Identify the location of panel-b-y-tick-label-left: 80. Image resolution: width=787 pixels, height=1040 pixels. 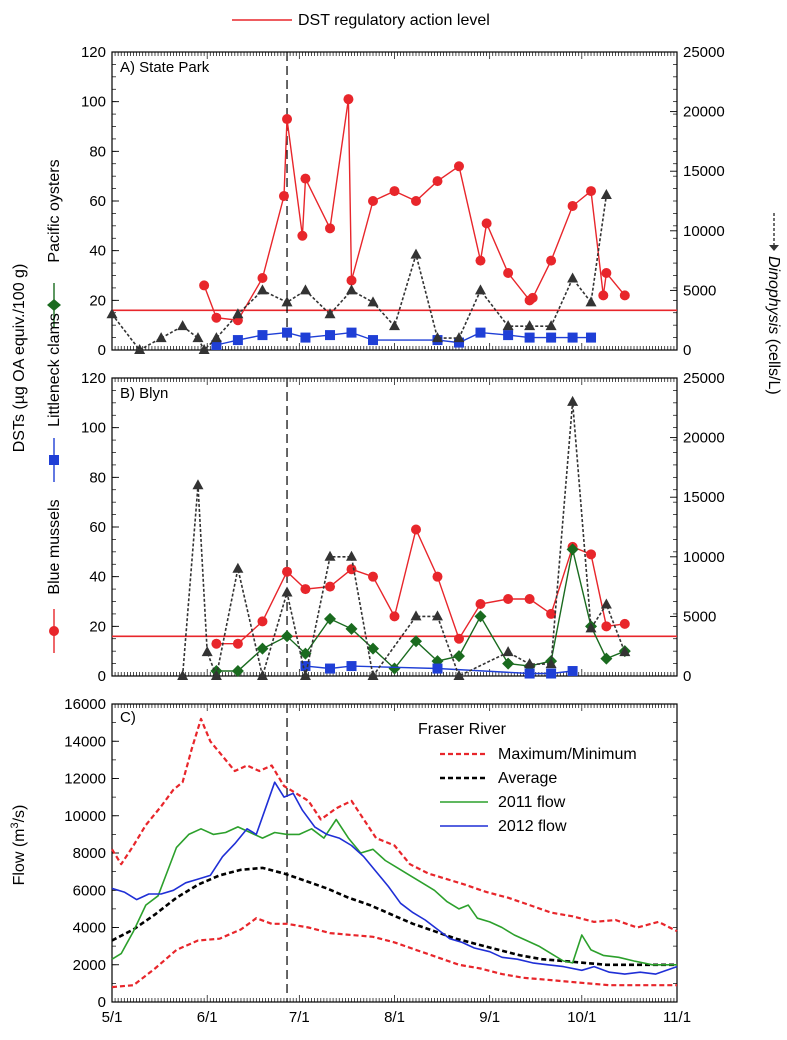
(97, 477).